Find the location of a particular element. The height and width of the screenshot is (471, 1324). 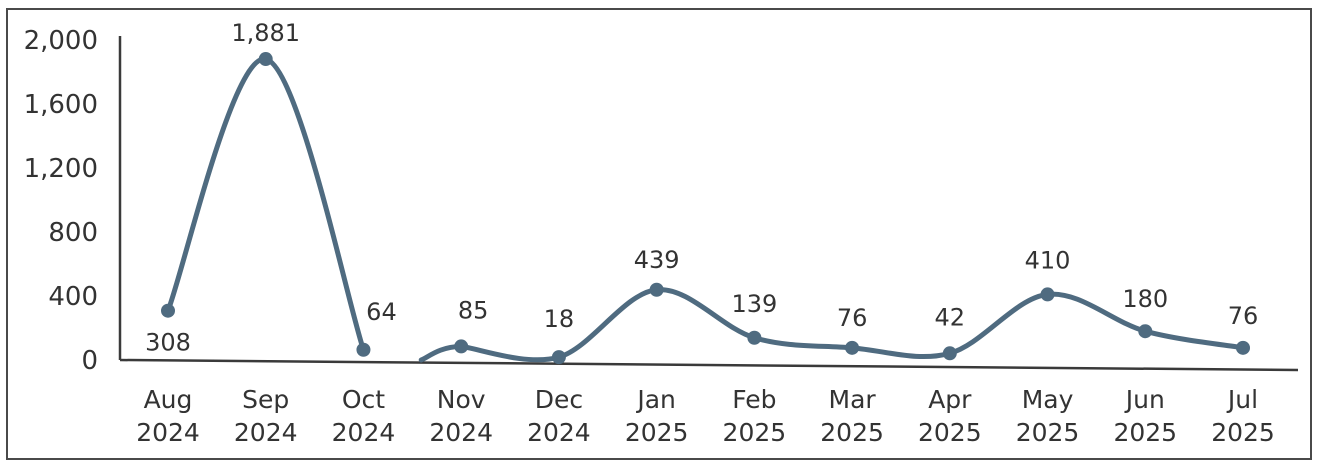

data-label: 180 is located at coordinates (1145, 299).